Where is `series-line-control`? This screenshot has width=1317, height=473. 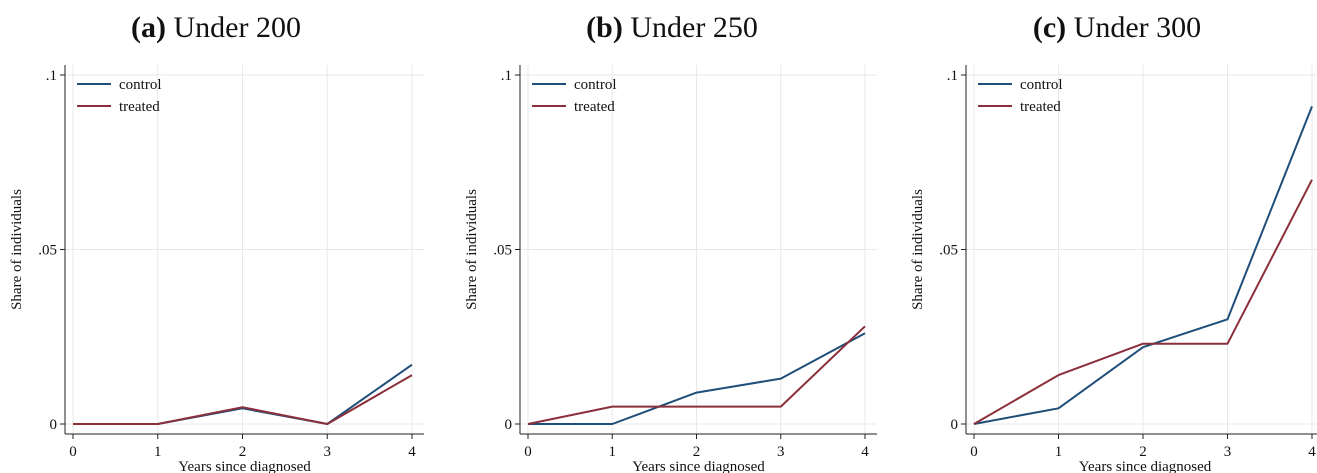 series-line-control is located at coordinates (697, 378).